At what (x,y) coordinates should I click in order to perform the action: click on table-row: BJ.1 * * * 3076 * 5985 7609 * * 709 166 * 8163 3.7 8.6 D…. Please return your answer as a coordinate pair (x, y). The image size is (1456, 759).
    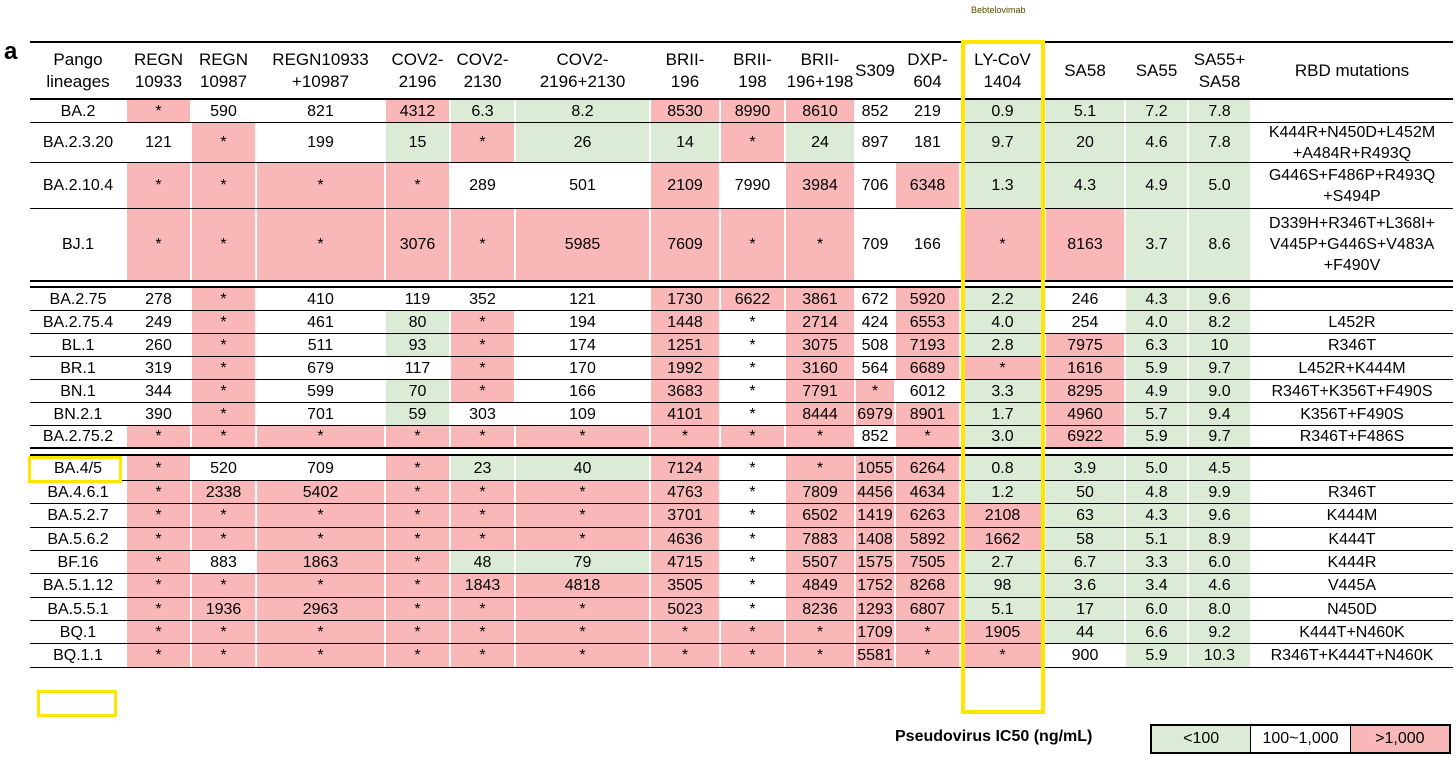
    Looking at the image, I should click on (741, 245).